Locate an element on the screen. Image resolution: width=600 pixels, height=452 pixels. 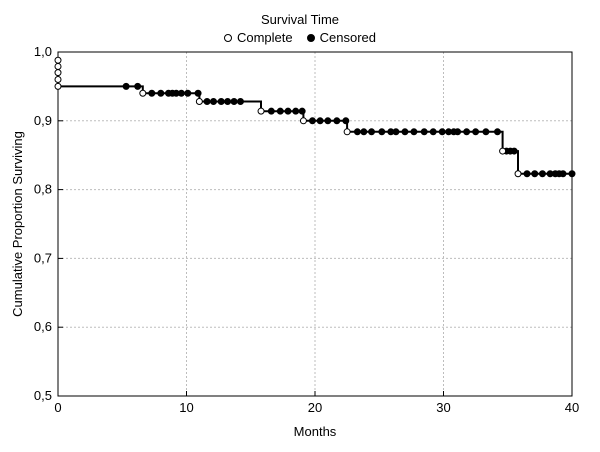
y-tick-label: 1,0 is located at coordinates (43, 51).